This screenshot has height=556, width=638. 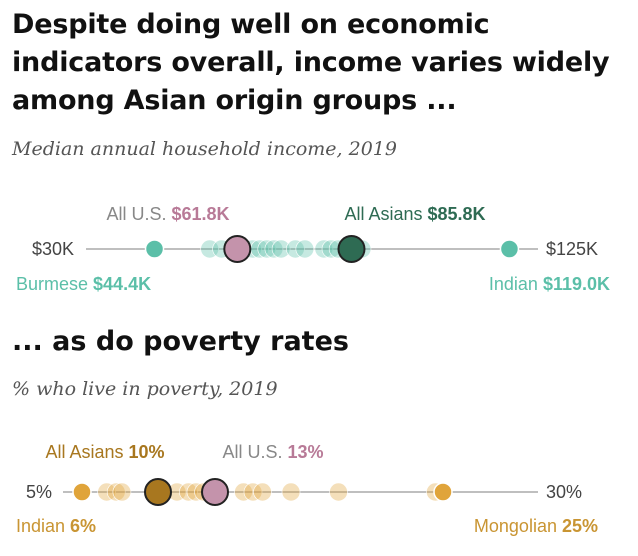 What do you see at coordinates (83, 284) in the screenshot?
I see `chart1-min-group-label: Burmese $44.4K` at bounding box center [83, 284].